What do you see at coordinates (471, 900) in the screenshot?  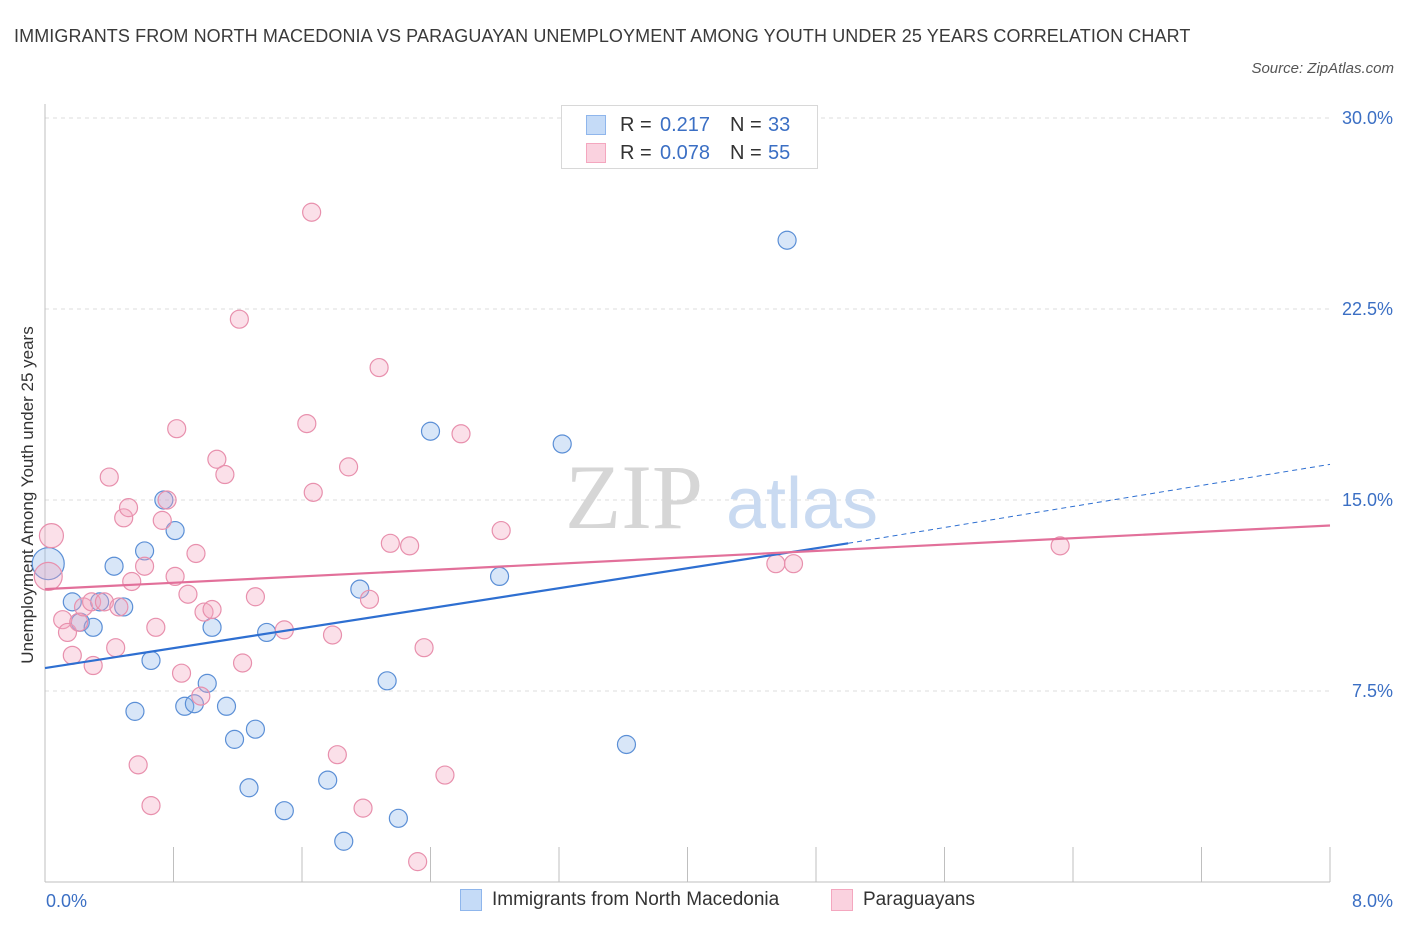 I see `series-swatch-blue` at bounding box center [471, 900].